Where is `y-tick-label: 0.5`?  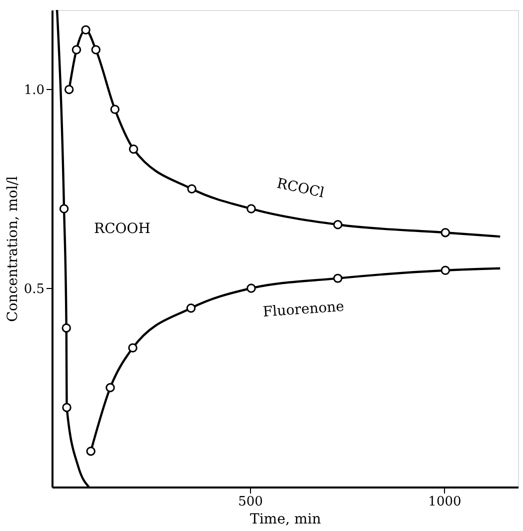 y-tick-label: 0.5 is located at coordinates (34, 289).